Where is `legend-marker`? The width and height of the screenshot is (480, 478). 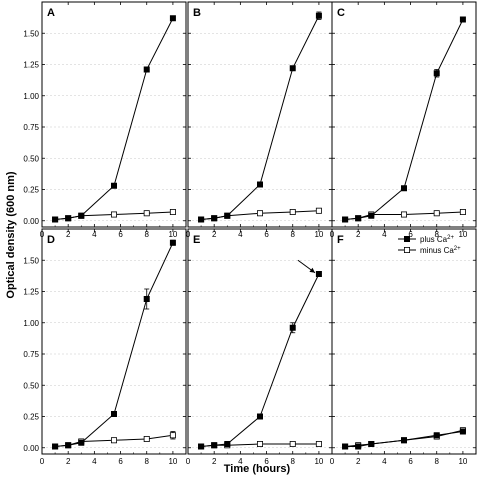 legend-marker is located at coordinates (406, 238).